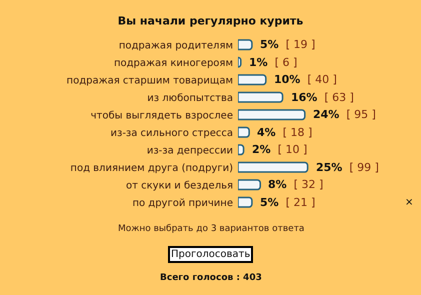 The height and width of the screenshot is (295, 421). I want to click on y-tick-label: подражая киногероям, so click(173, 63).